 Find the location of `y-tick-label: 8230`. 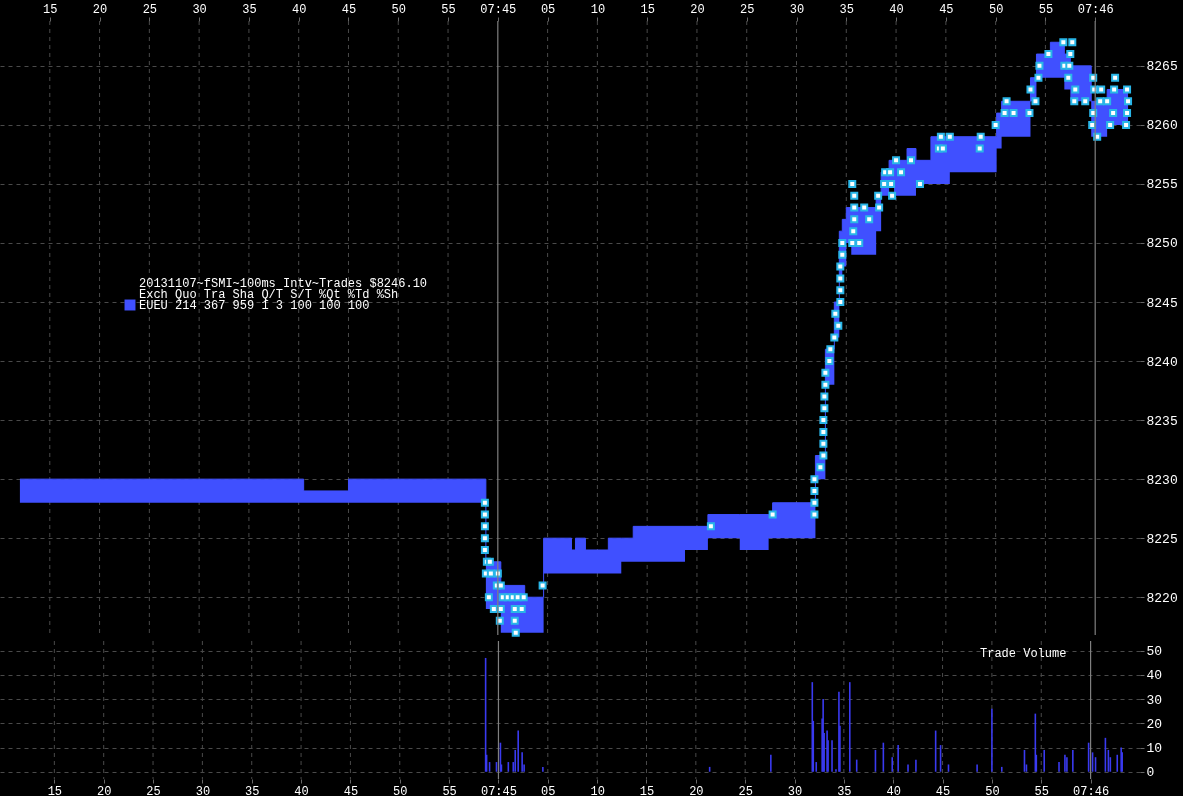

y-tick-label: 8230 is located at coordinates (1162, 480).